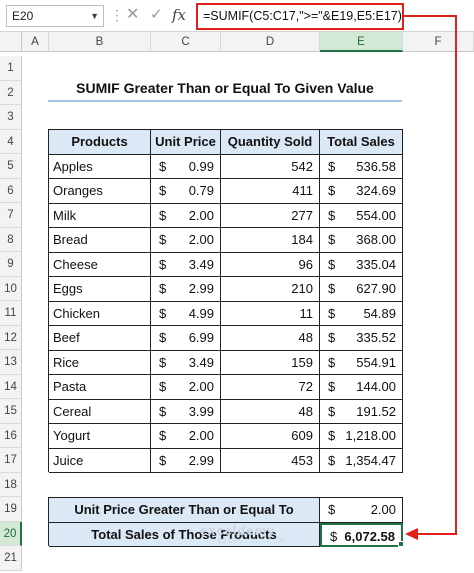  What do you see at coordinates (11, 264) in the screenshot?
I see `row-header: 9` at bounding box center [11, 264].